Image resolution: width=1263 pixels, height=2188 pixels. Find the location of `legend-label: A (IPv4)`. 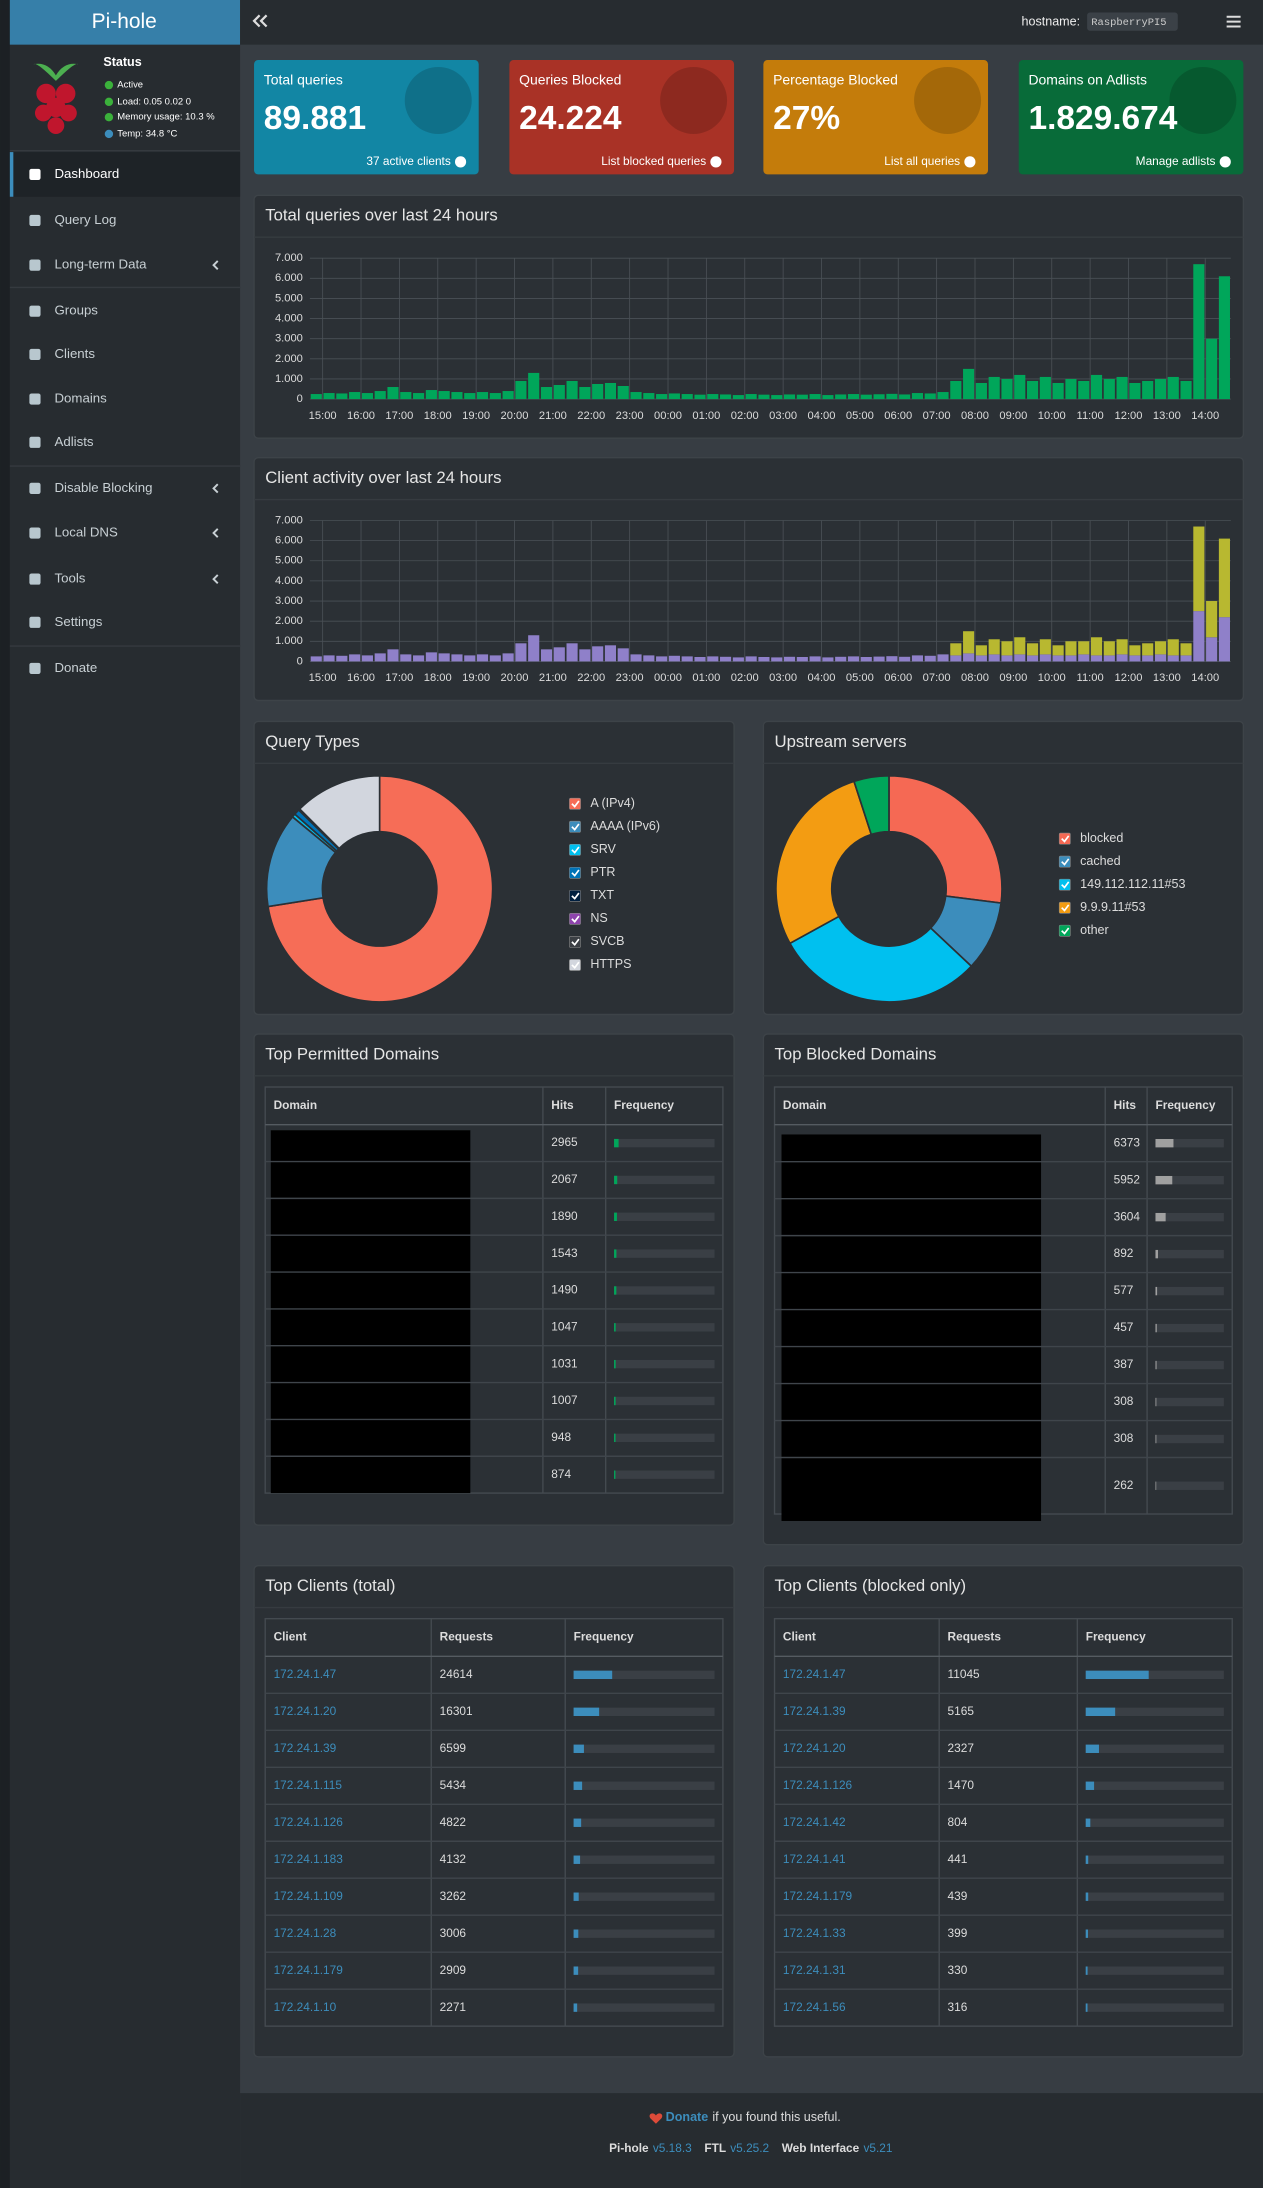

legend-label: A (IPv4) is located at coordinates (612, 803).